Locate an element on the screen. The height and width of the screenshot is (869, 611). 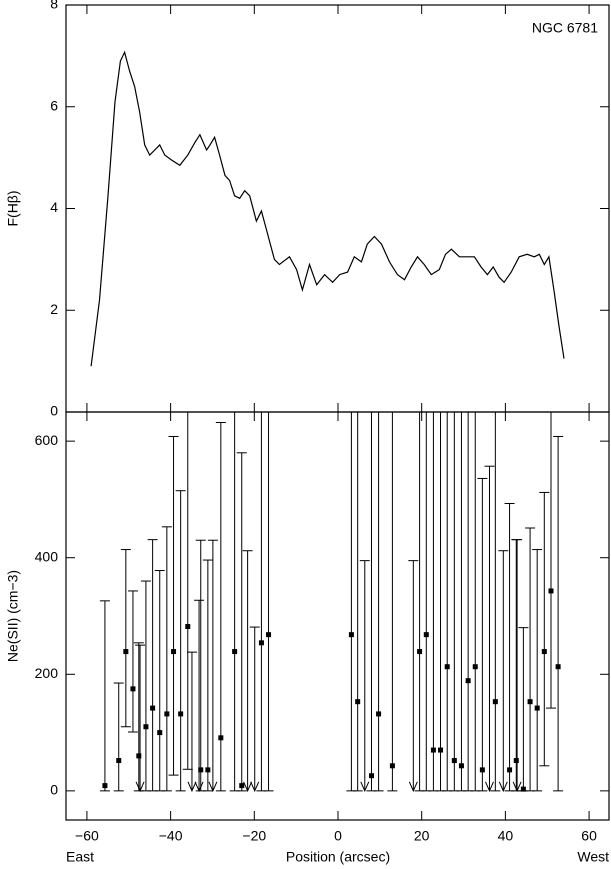
x-tick-label: −40 is located at coordinates (171, 836).